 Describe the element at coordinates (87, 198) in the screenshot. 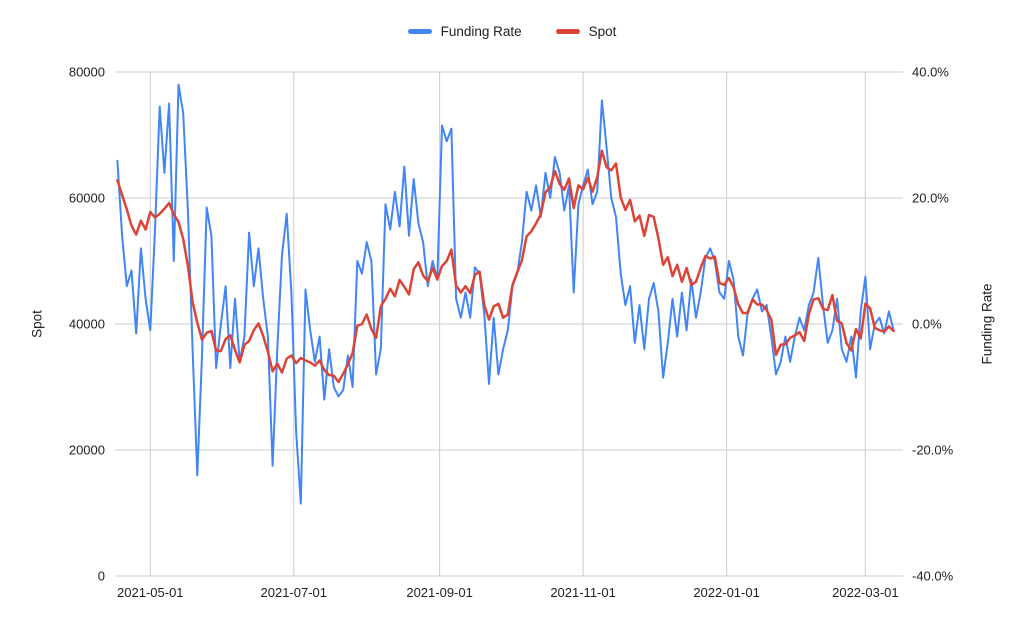

I see `left-axis-tick-label: 60000` at that location.